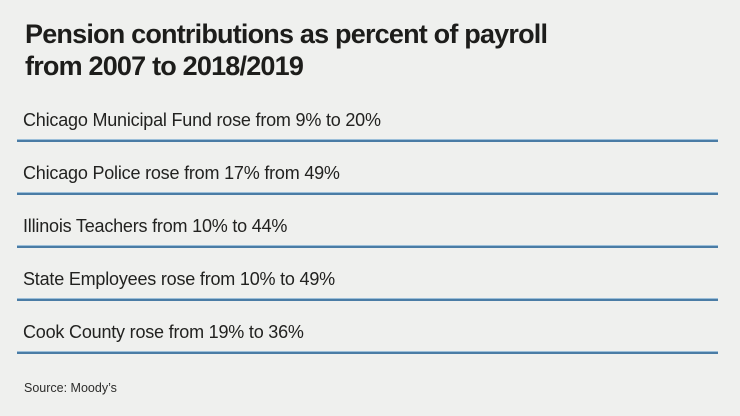 This screenshot has height=416, width=740. Describe the element at coordinates (70, 388) in the screenshot. I see `source-attribution: Source: Moody’s` at that location.